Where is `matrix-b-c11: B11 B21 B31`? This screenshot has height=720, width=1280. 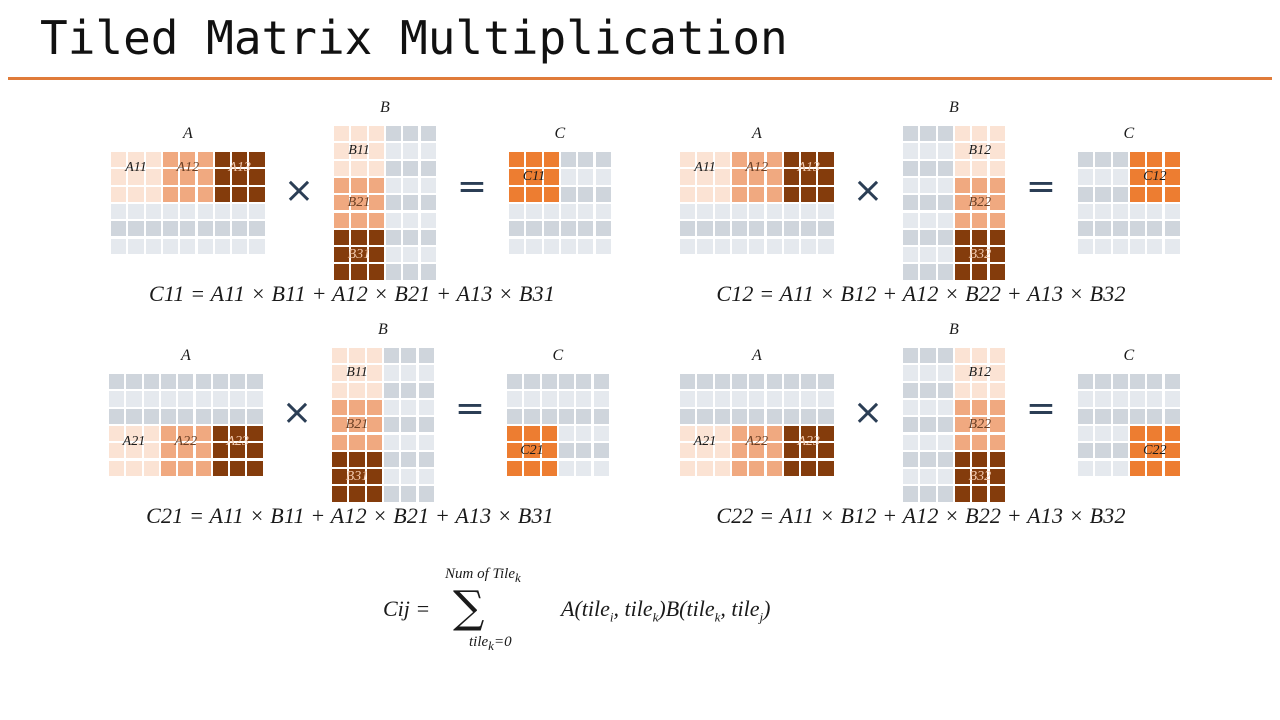
matrix-b-c11: B11 B21 B31 is located at coordinates (385, 203).